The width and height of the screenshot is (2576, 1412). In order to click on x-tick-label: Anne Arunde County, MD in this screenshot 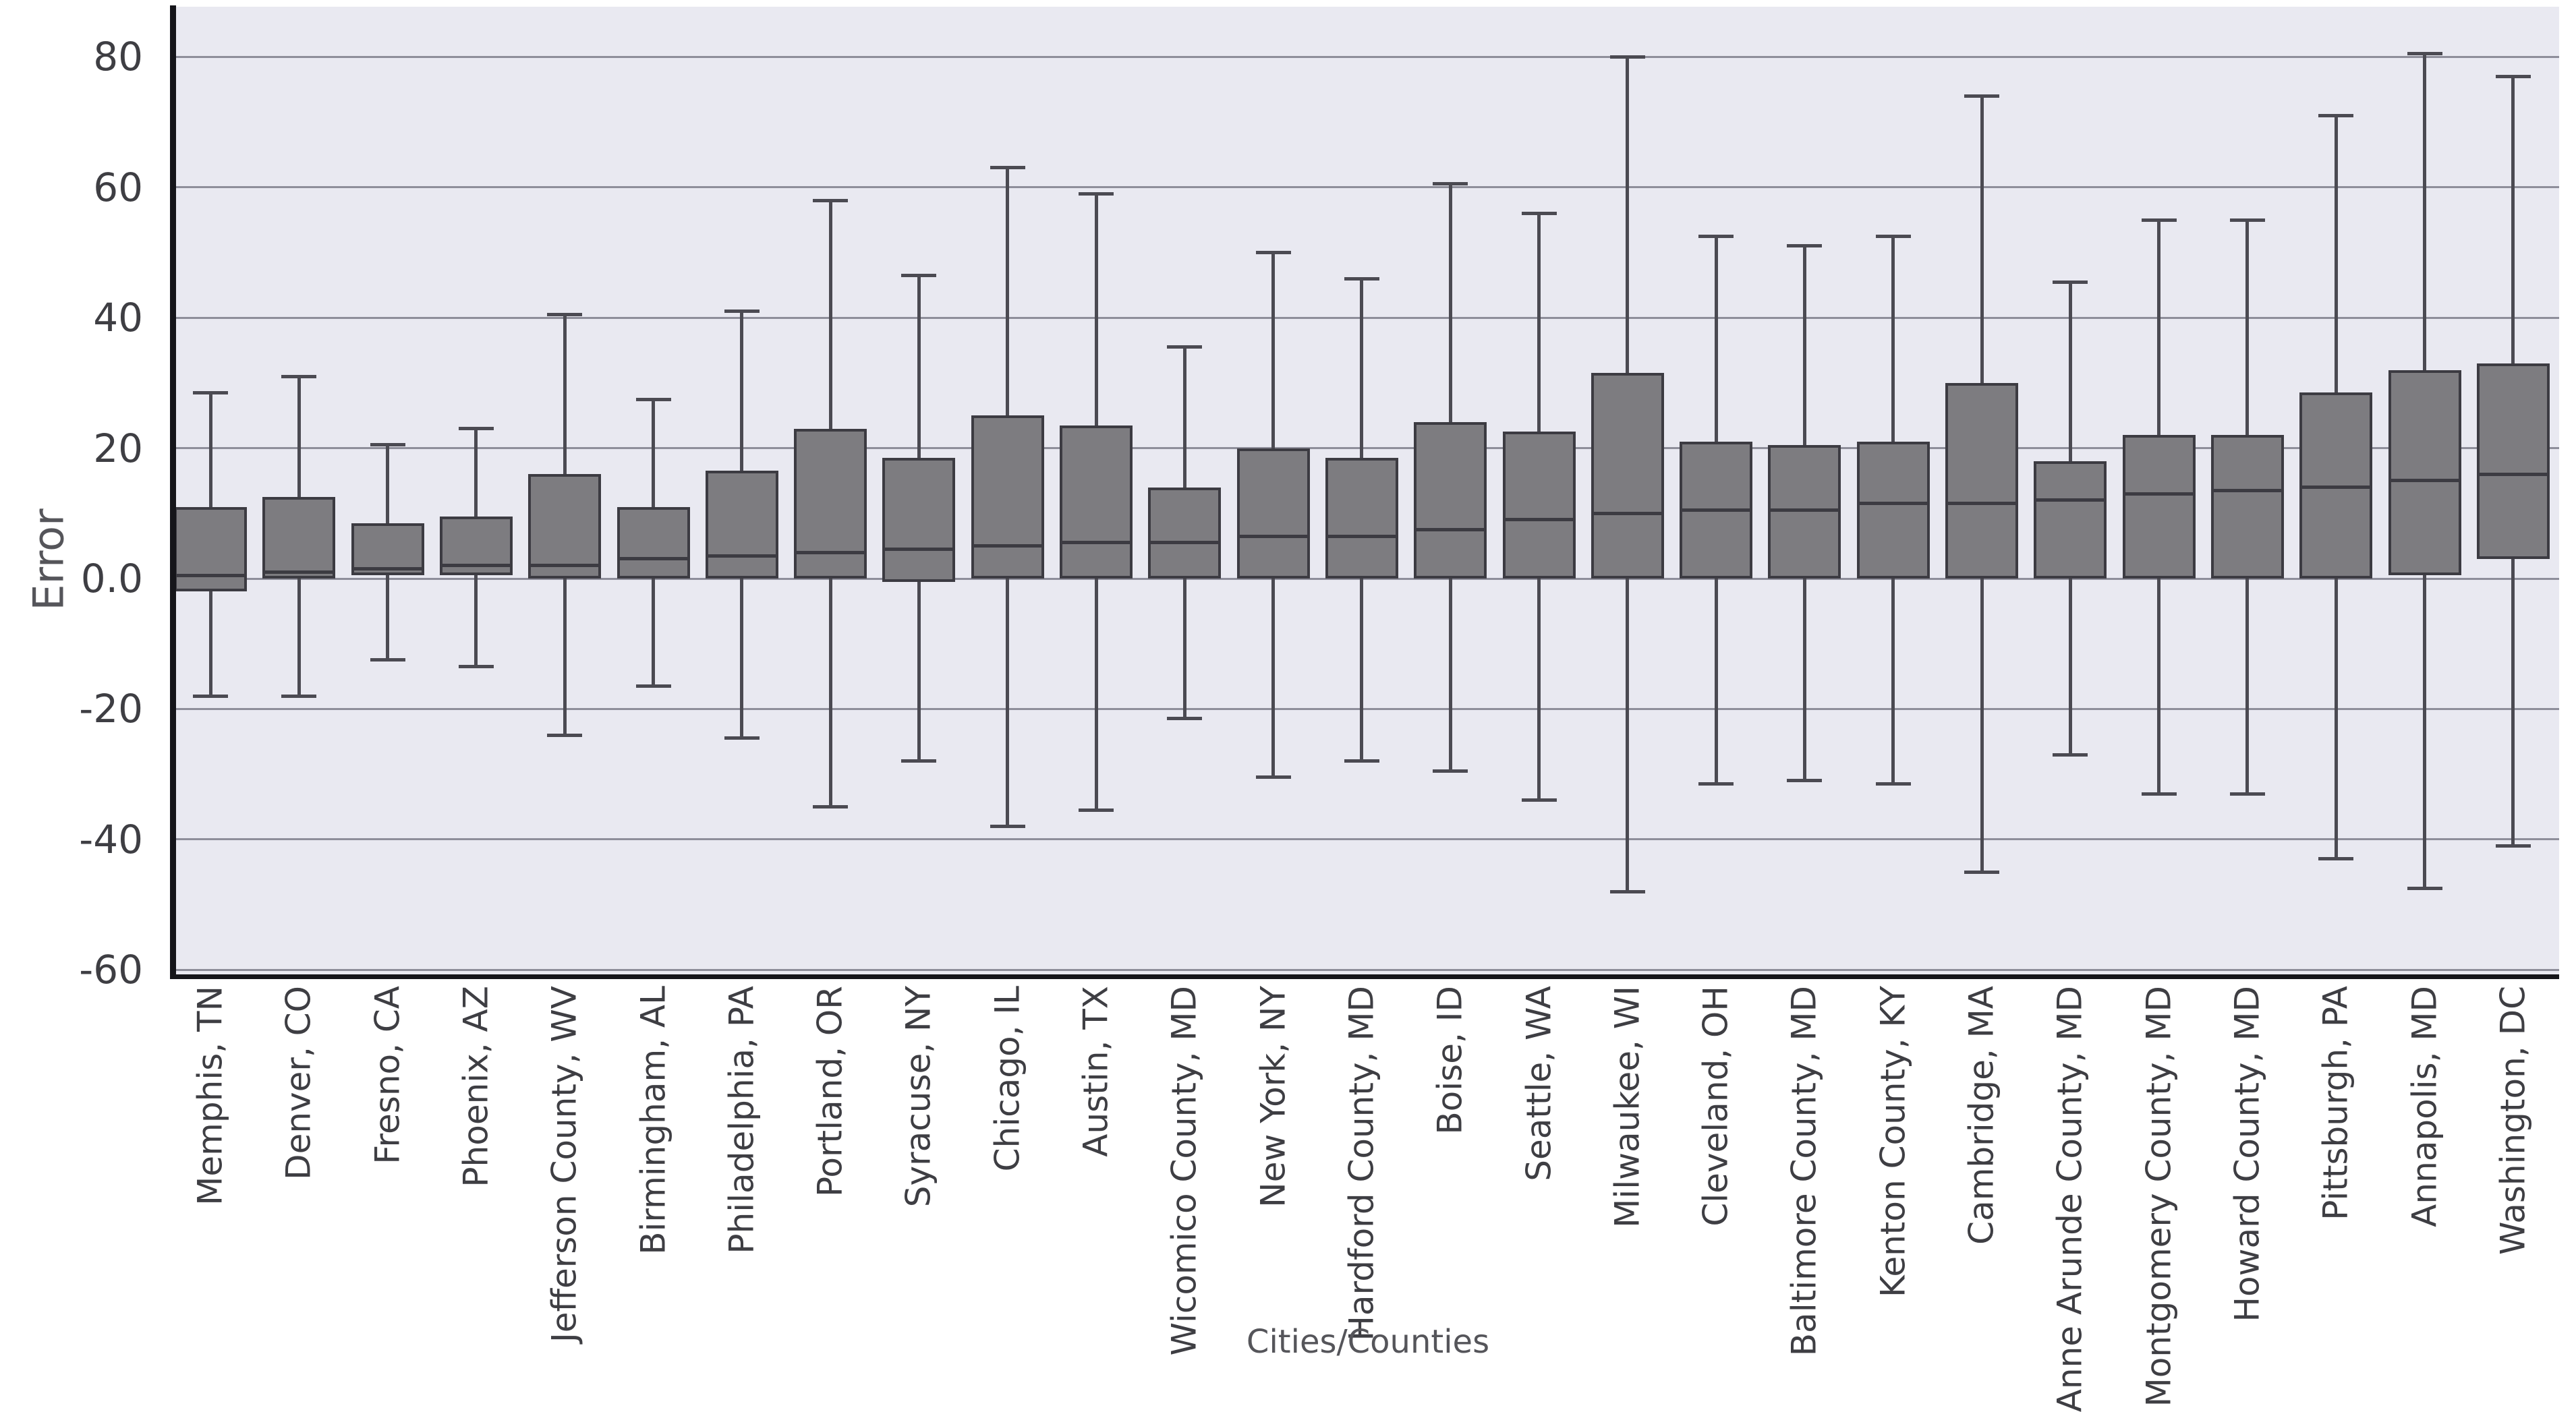, I will do `click(2070, 1199)`.